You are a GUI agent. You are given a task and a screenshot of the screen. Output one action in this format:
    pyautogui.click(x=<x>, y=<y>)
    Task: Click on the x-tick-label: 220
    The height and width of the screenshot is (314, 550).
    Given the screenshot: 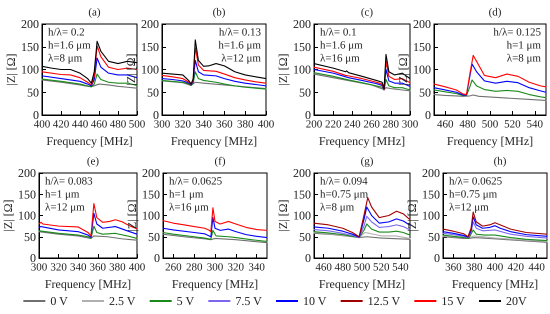 What is the action you would take?
    pyautogui.click(x=333, y=124)
    